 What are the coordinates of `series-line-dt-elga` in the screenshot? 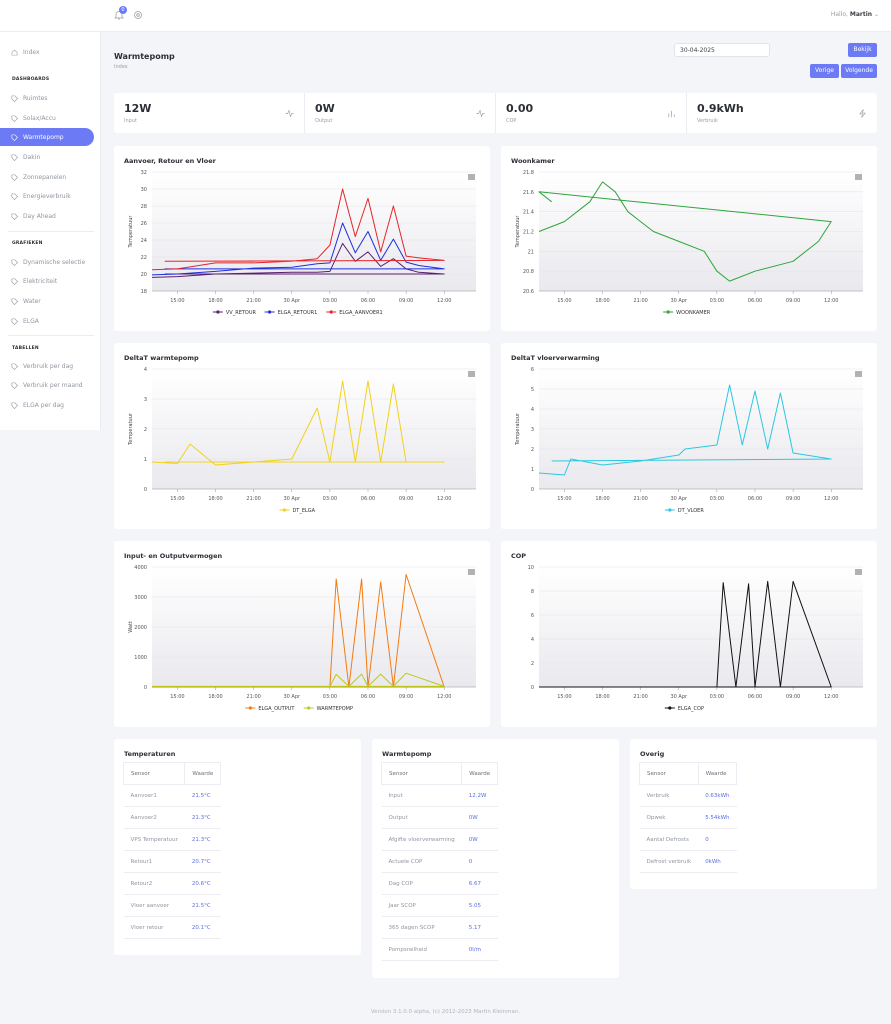 It's located at (298, 423).